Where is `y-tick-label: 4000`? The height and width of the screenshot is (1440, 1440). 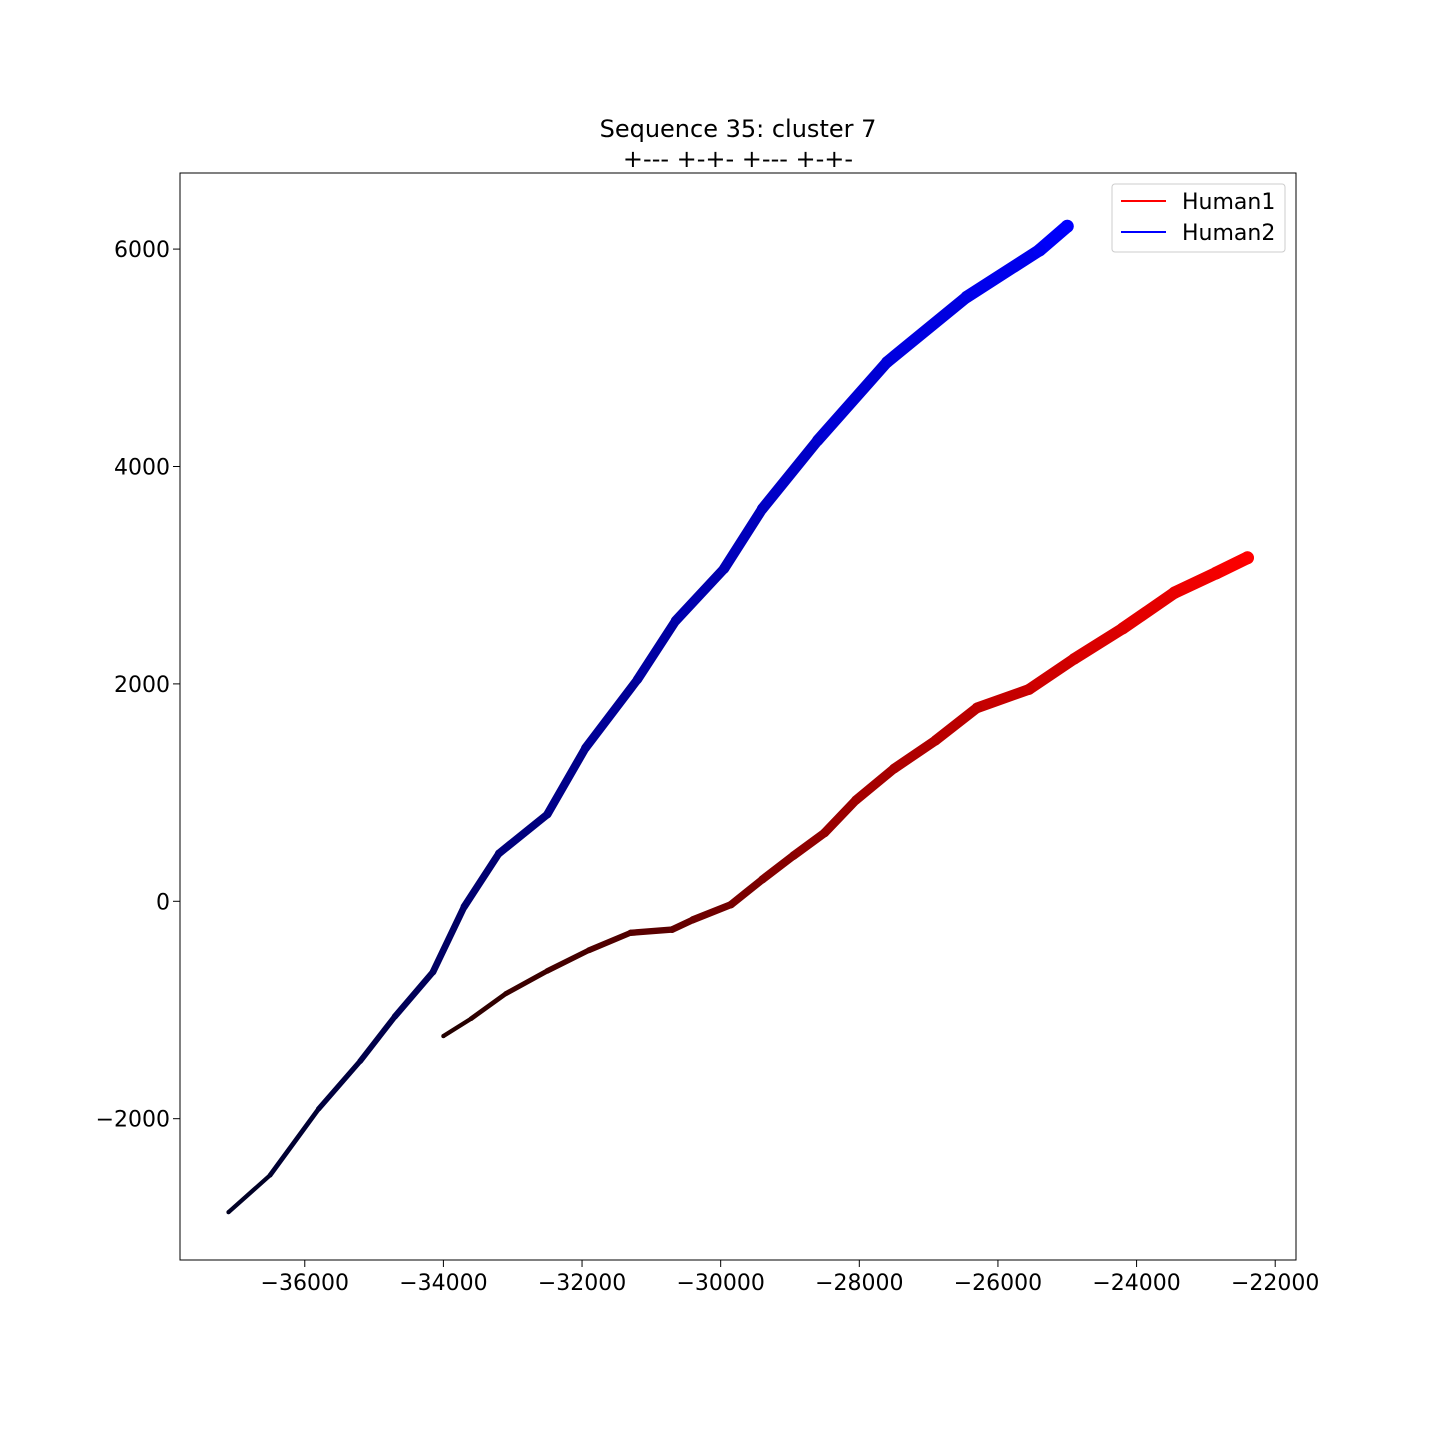 y-tick-label: 4000 is located at coordinates (142, 467).